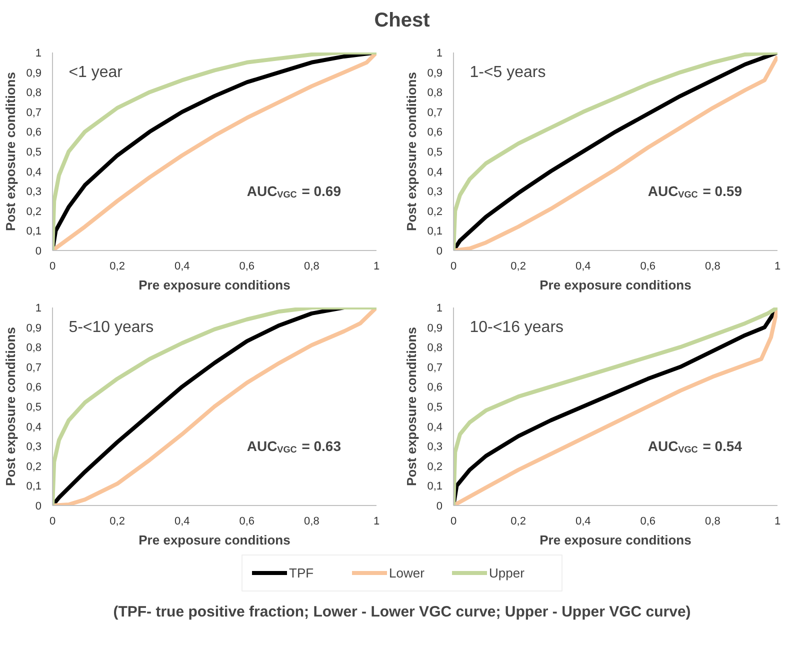  Describe the element at coordinates (301, 573) in the screenshot. I see `legend-label: TPF` at that location.